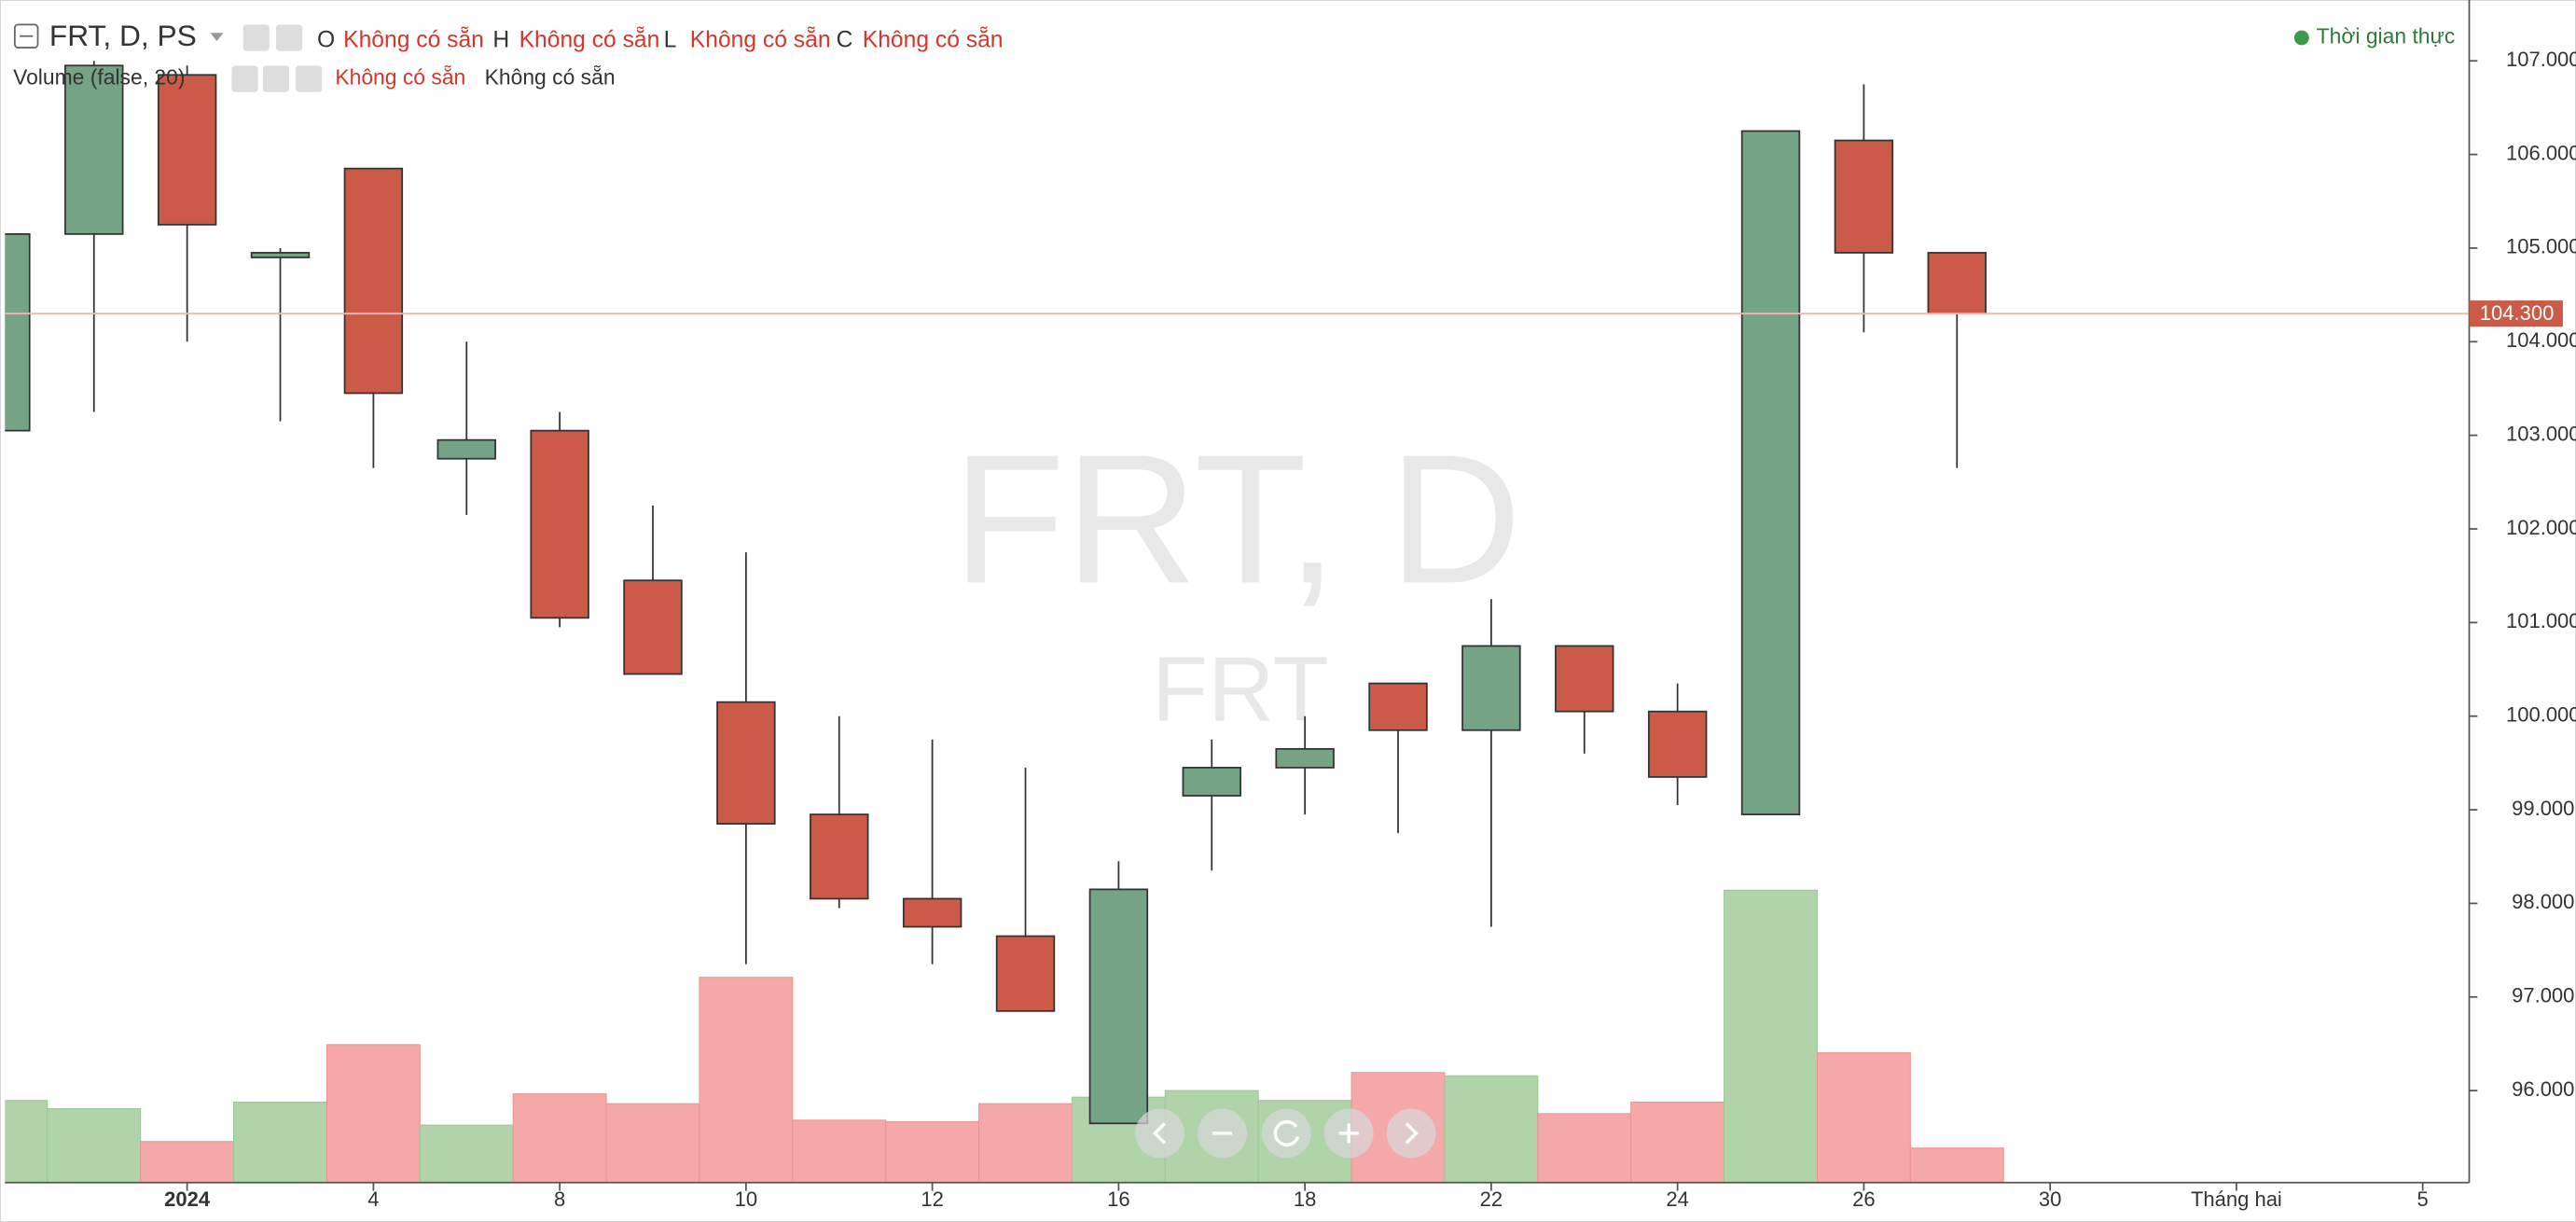 Image resolution: width=2576 pixels, height=1222 pixels. Describe the element at coordinates (2541, 715) in the screenshot. I see `y-tick-label: 100.000` at that location.